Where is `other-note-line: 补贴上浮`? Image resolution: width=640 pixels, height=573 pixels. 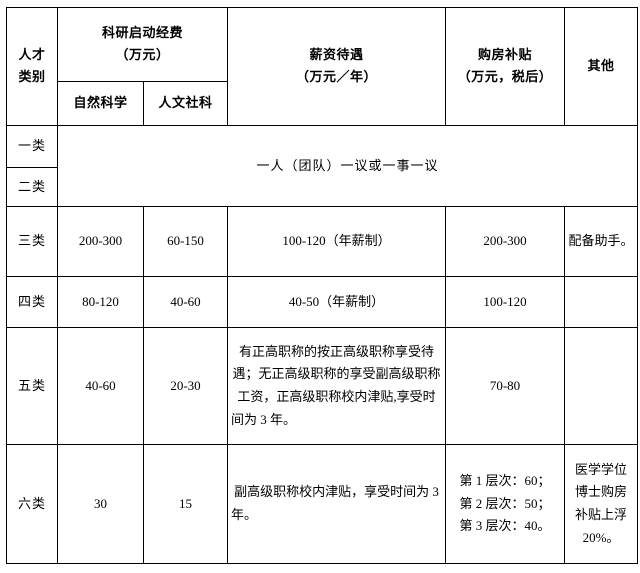
other-note-line: 补贴上浮 is located at coordinates (601, 515).